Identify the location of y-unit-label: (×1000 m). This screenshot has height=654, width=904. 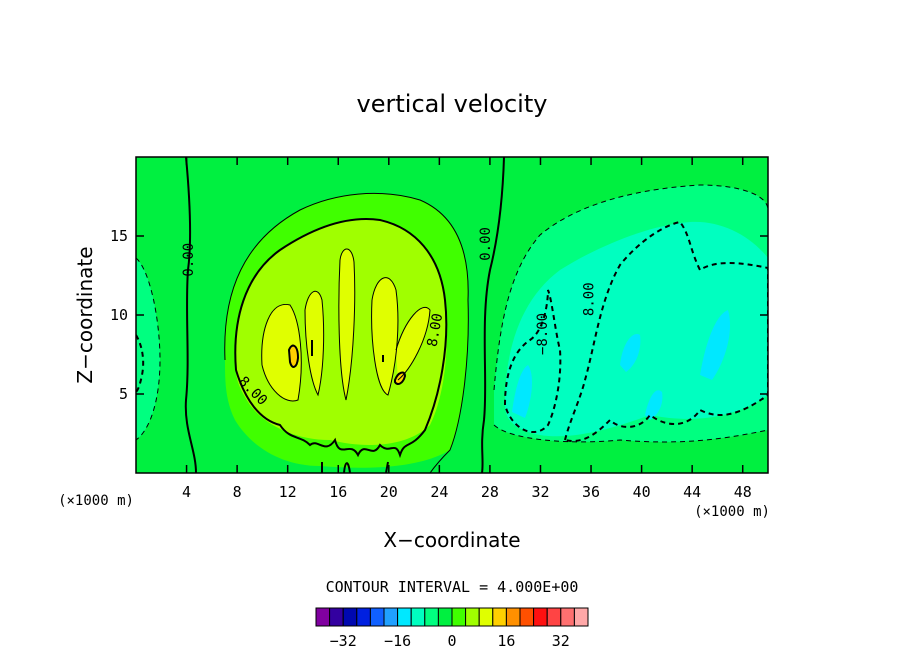
(96, 501).